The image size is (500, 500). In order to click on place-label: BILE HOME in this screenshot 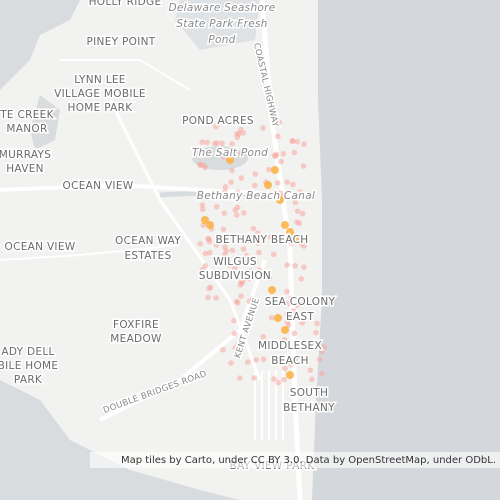, I will do `click(29, 366)`.